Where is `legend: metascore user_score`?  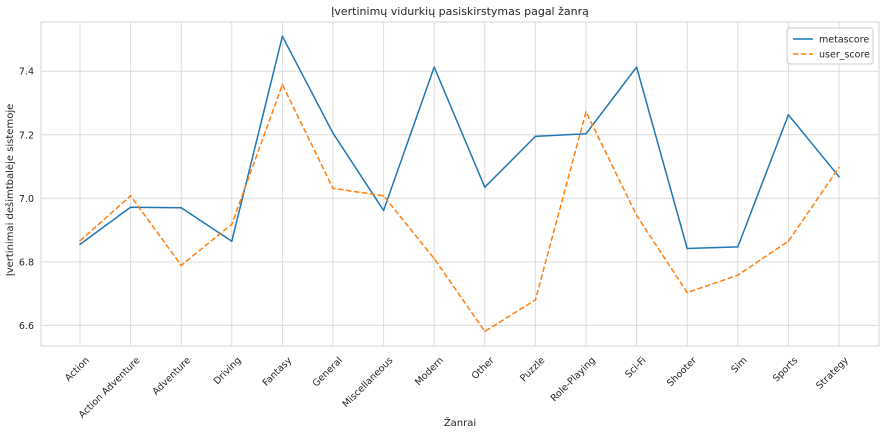 legend: metascore user_score is located at coordinates (830, 46).